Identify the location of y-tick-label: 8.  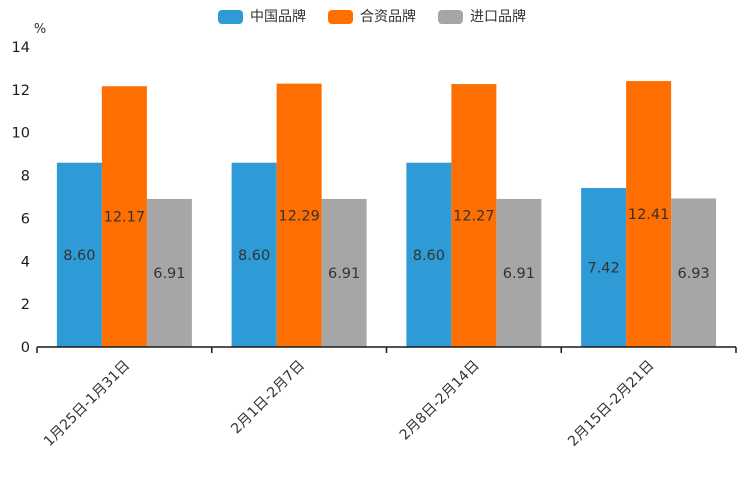
(25, 177).